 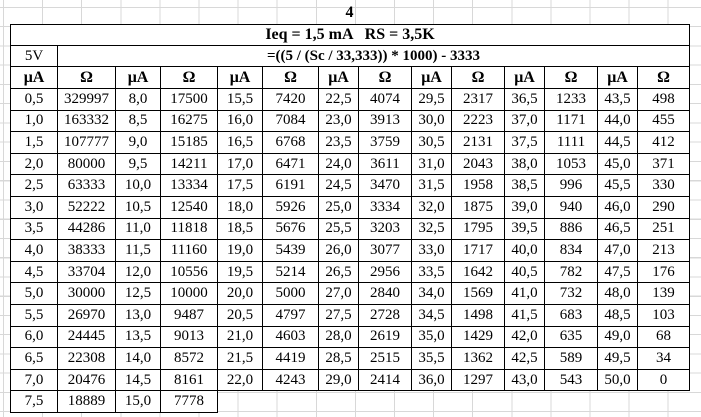 I want to click on cell-resistance-ohm: 163332, so click(x=86, y=121).